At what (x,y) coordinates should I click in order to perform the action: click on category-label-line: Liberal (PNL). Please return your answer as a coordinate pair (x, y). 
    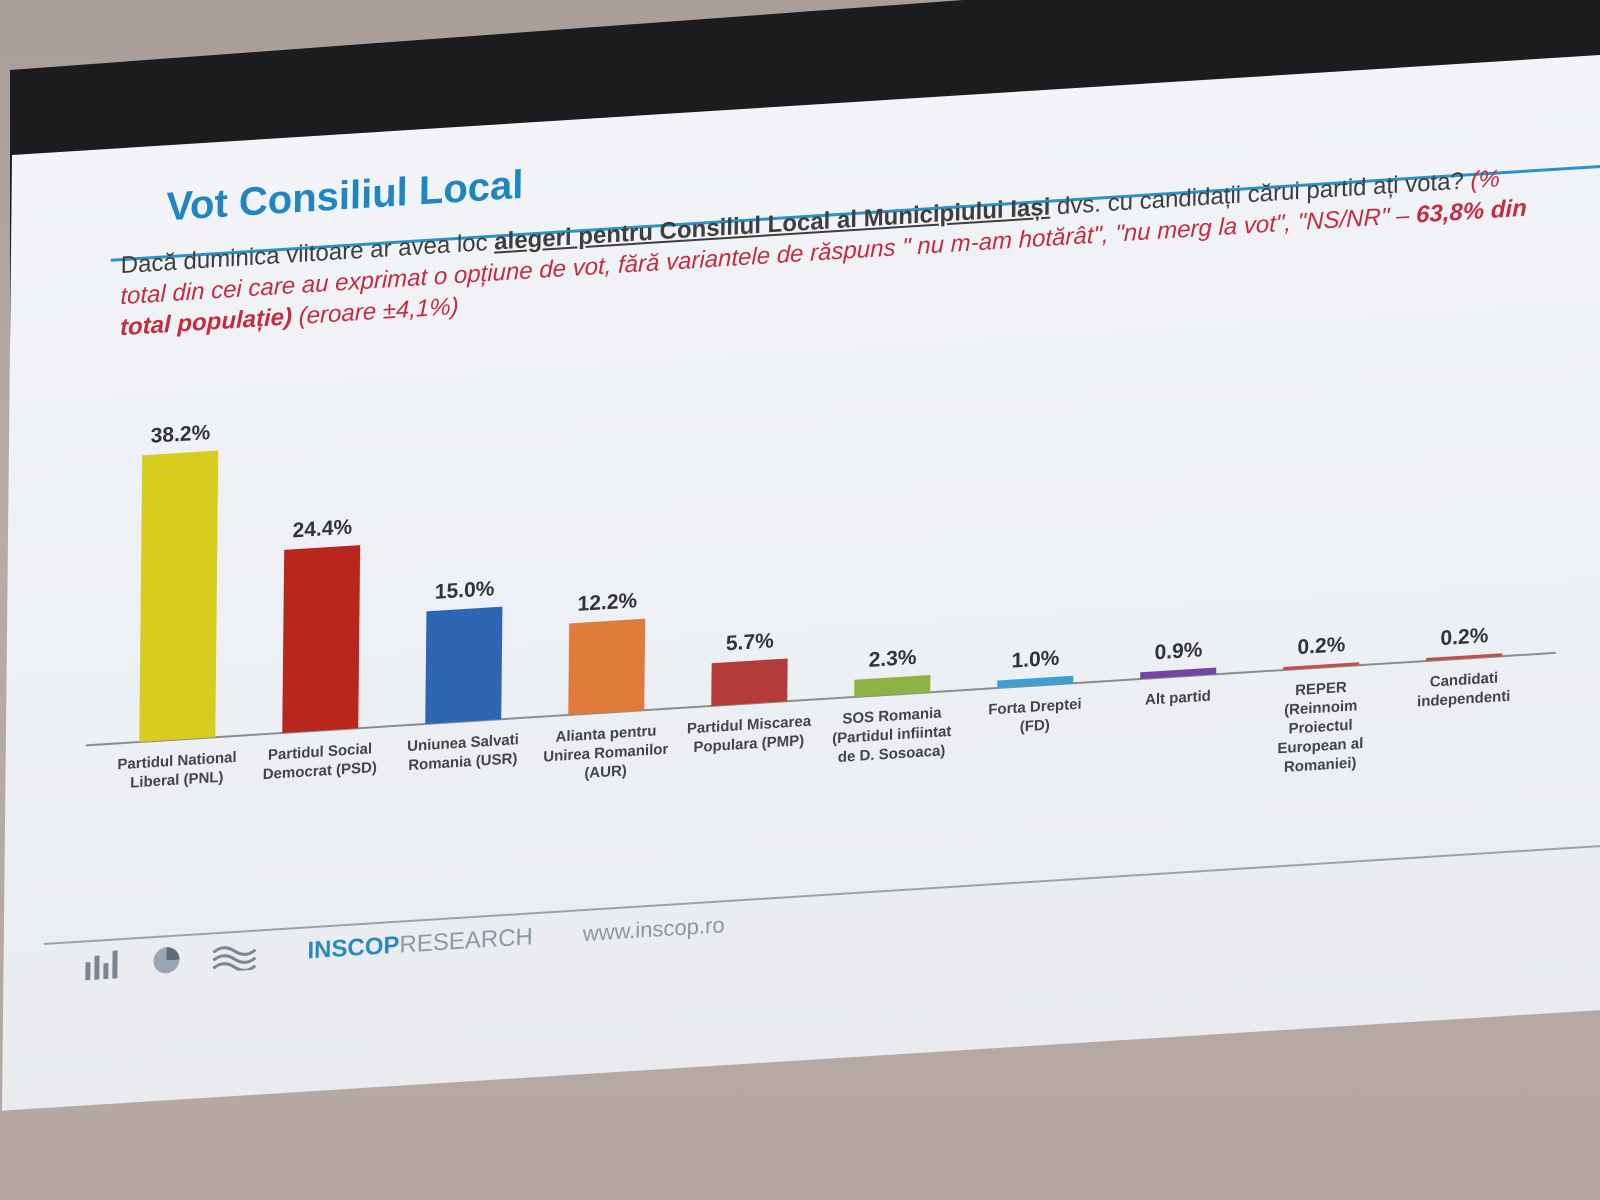
    Looking at the image, I should click on (176, 780).